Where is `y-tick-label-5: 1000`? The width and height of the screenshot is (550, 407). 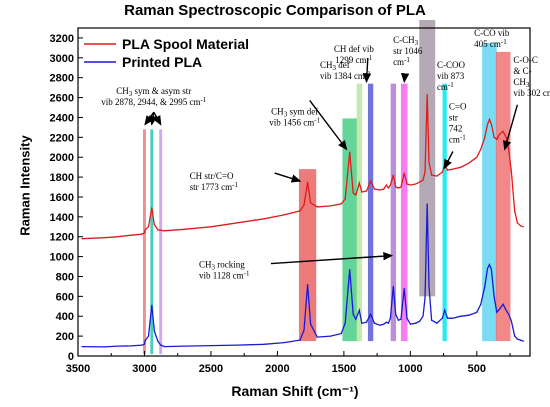 y-tick-label-5: 1000 is located at coordinates (62, 258).